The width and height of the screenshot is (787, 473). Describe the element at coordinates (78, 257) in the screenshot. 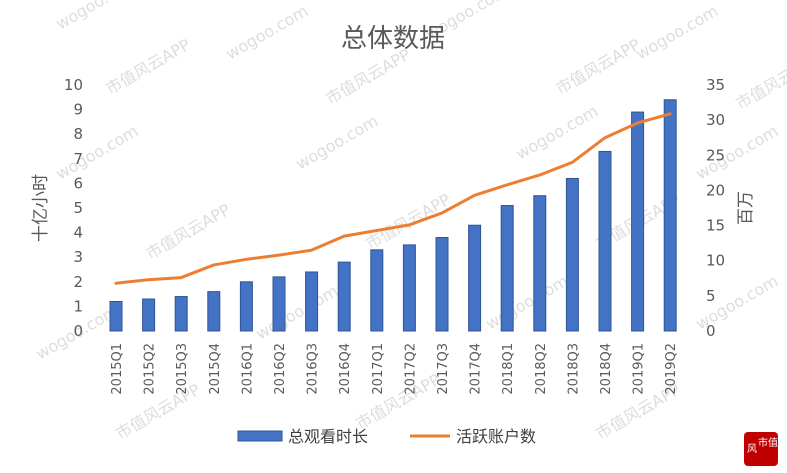

I see `left-tick-label: 3` at that location.